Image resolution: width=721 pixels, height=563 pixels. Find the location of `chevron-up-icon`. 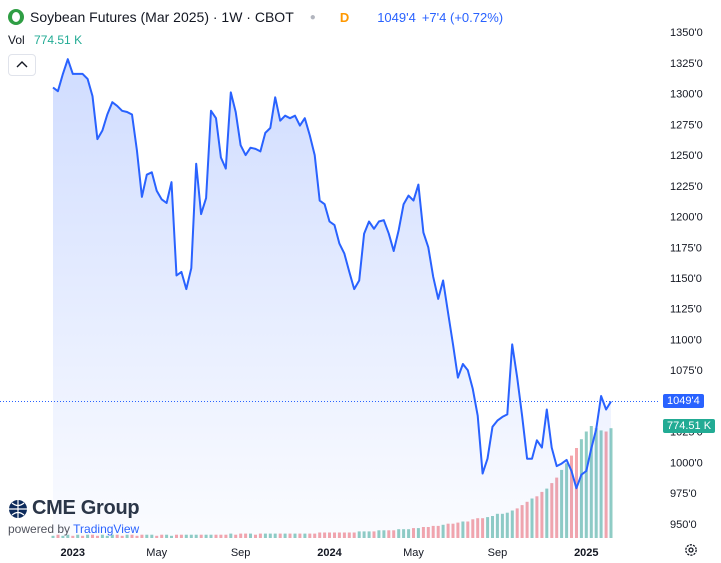

chevron-up-icon is located at coordinates (22, 64).